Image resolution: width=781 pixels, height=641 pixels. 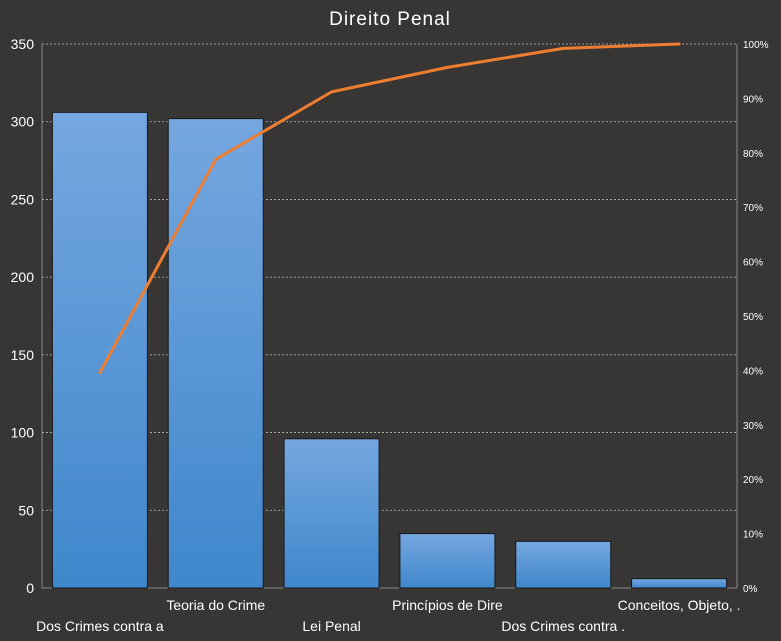 What do you see at coordinates (26, 510) in the screenshot?
I see `y-tick-label: 50` at bounding box center [26, 510].